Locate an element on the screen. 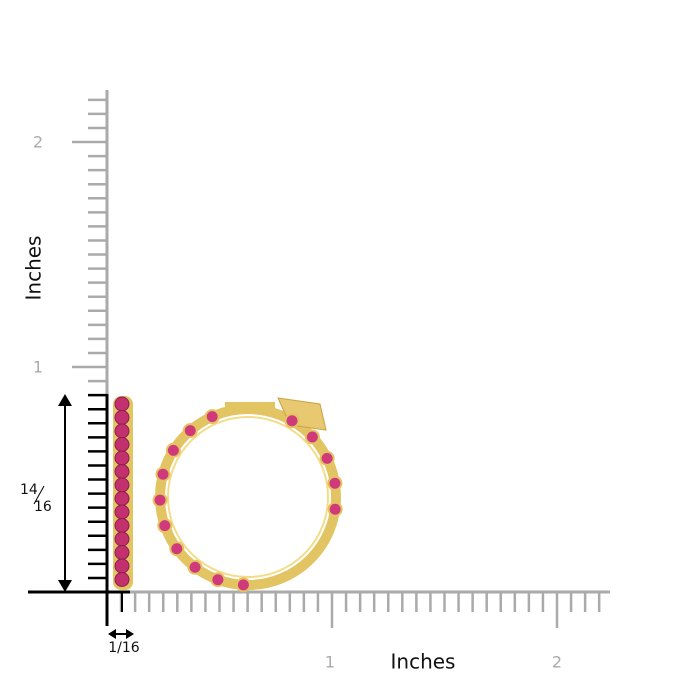 The image size is (700, 700). v-tick-label: 1 is located at coordinates (38, 367).